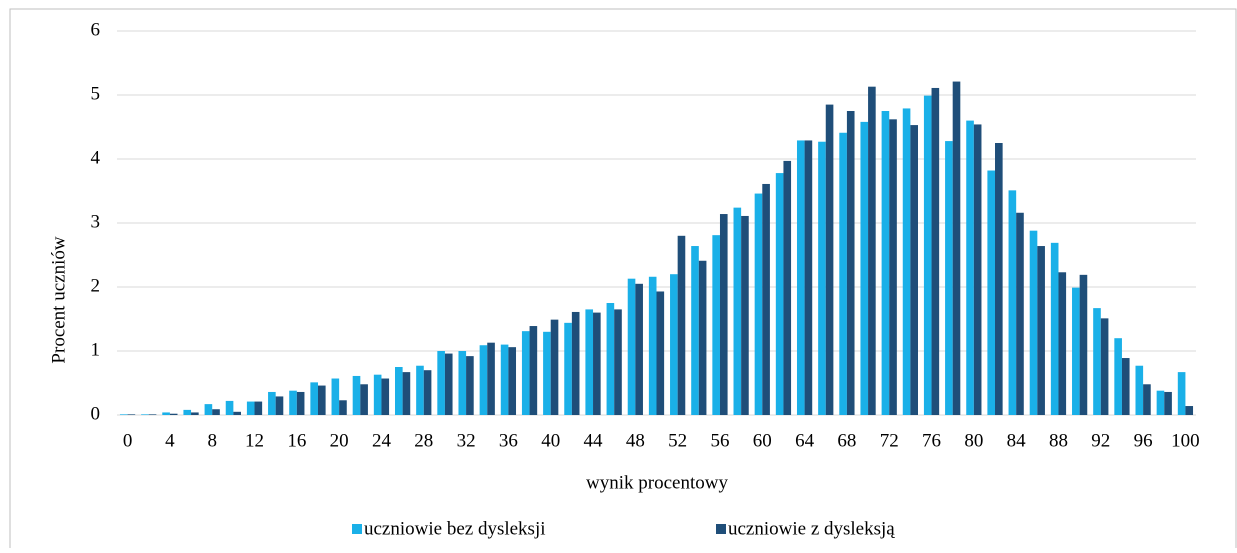 This screenshot has height=553, width=1237. Describe the element at coordinates (254, 440) in the screenshot. I see `x-tick-label: 12` at that location.